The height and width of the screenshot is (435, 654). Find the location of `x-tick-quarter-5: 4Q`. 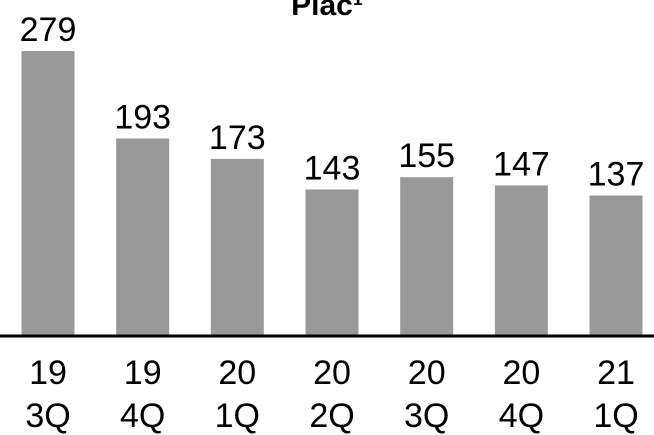

x-tick-quarter-5: 4Q is located at coordinates (521, 416).